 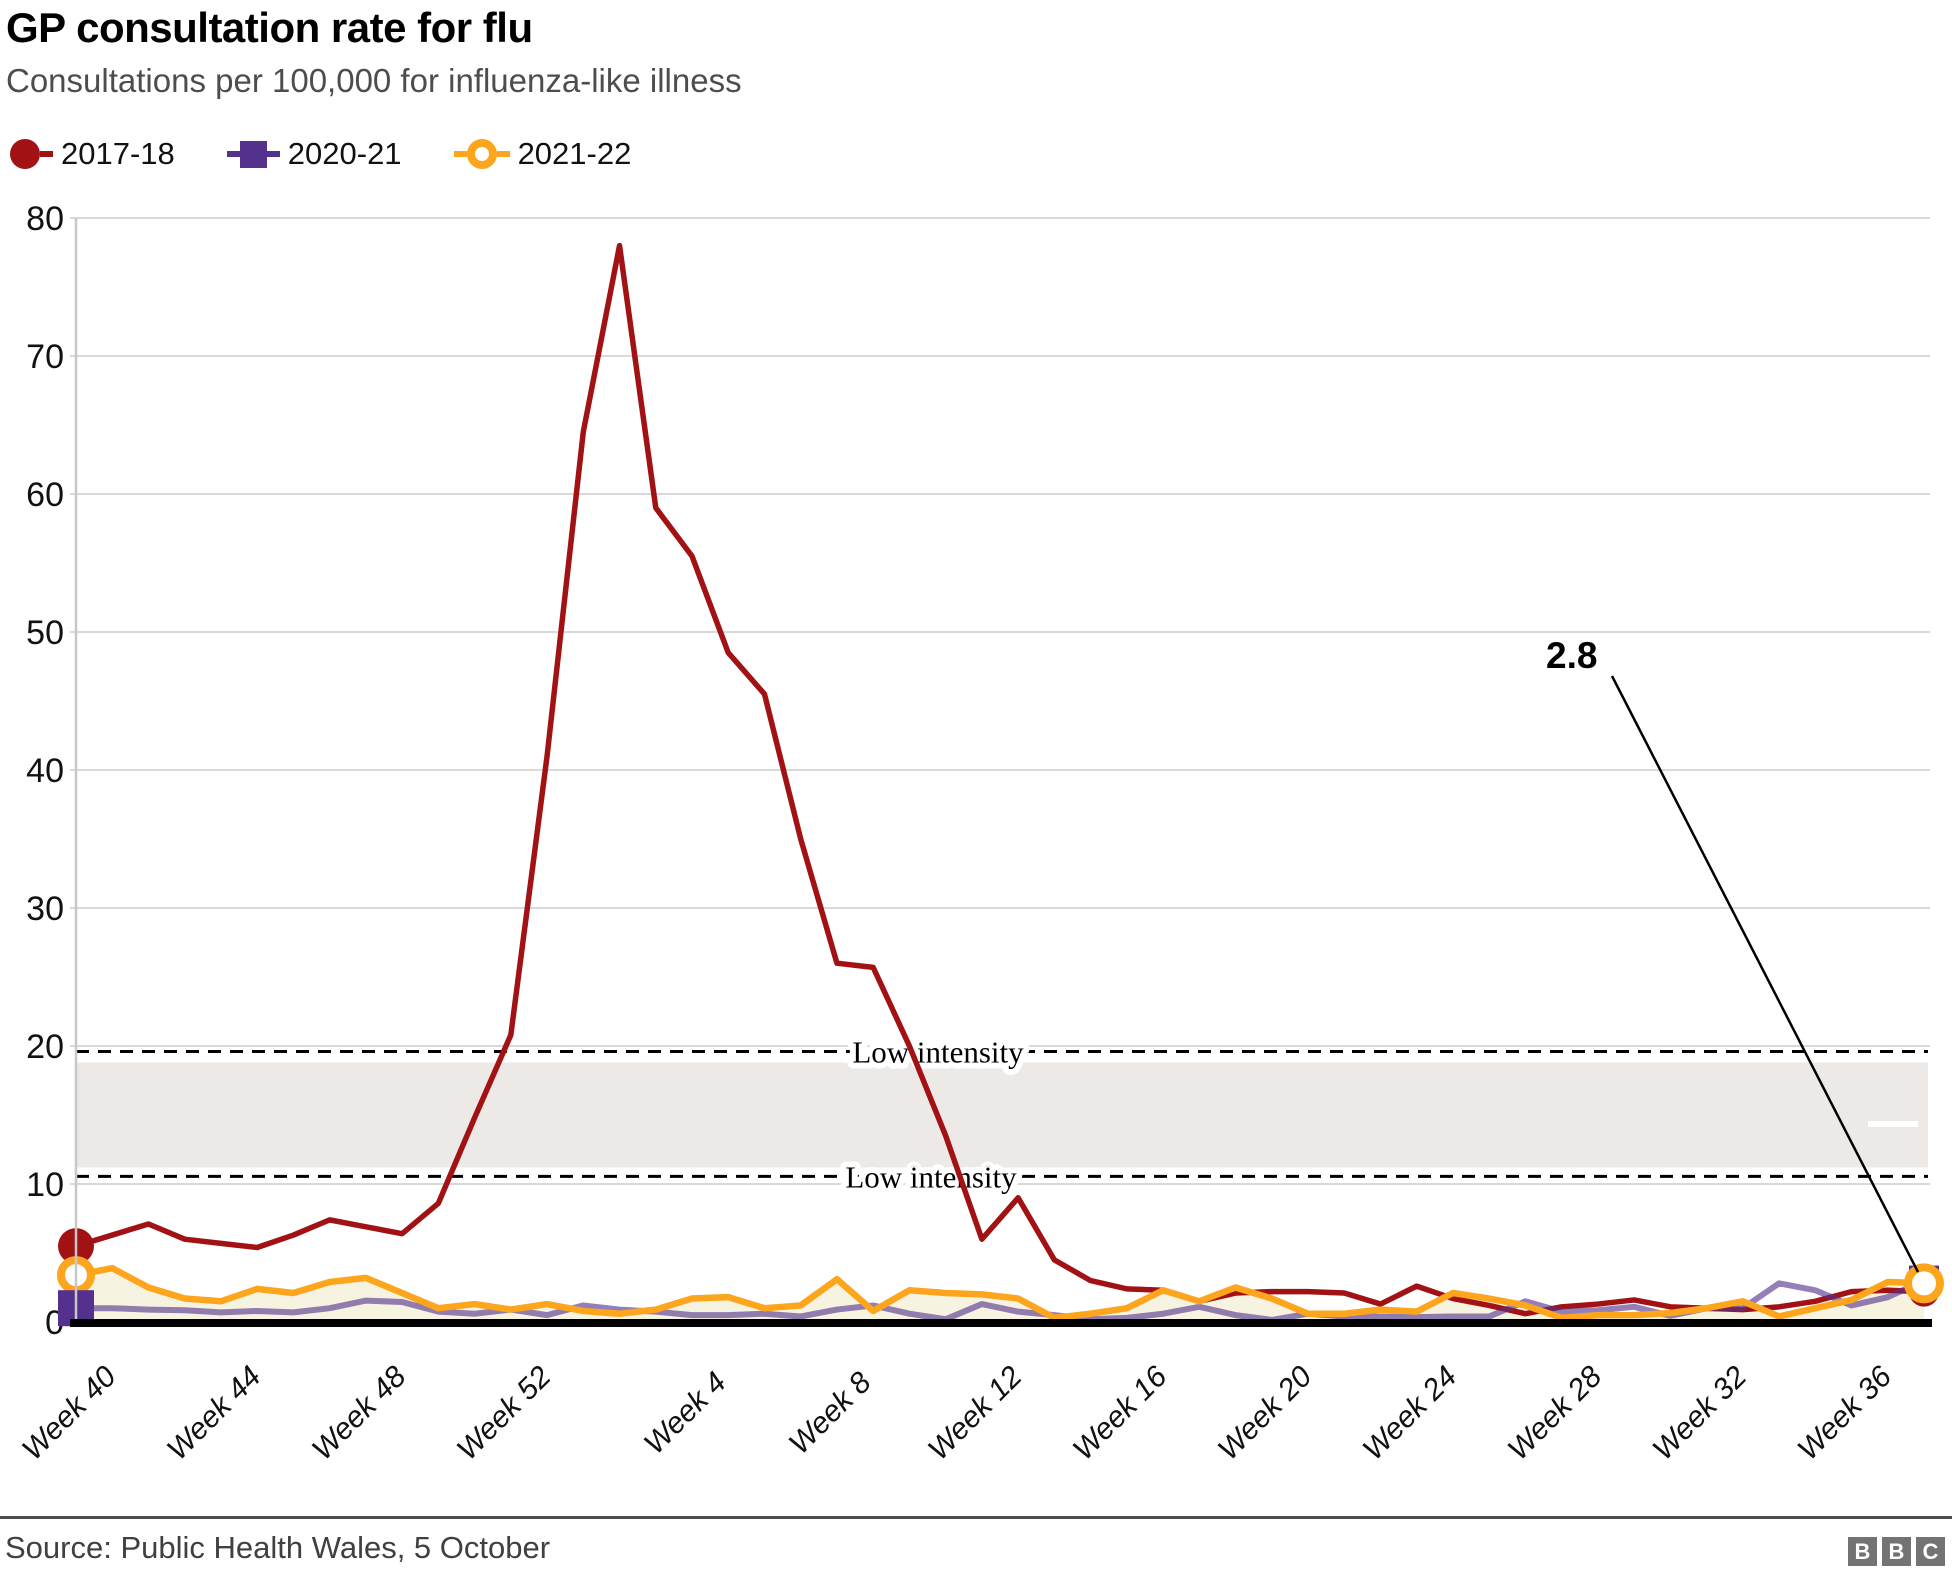 I want to click on y-tick-label-30: 30, so click(x=45, y=909).